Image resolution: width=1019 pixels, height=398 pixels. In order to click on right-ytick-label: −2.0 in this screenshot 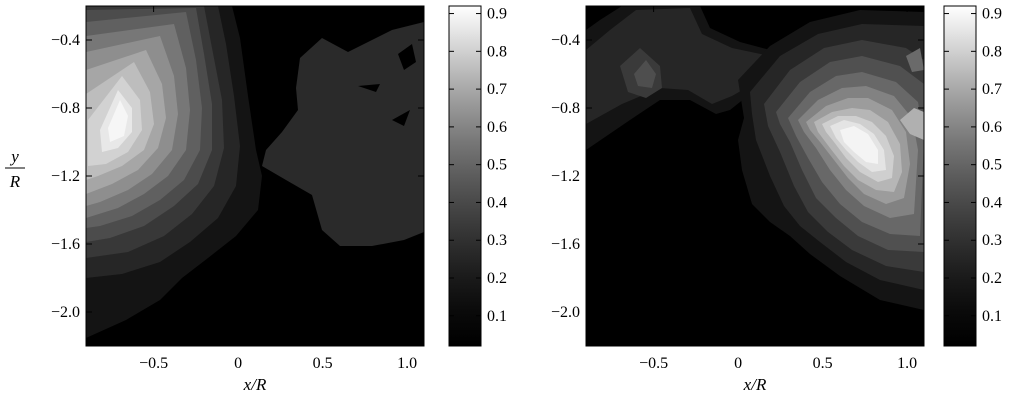, I will do `click(565, 312)`.